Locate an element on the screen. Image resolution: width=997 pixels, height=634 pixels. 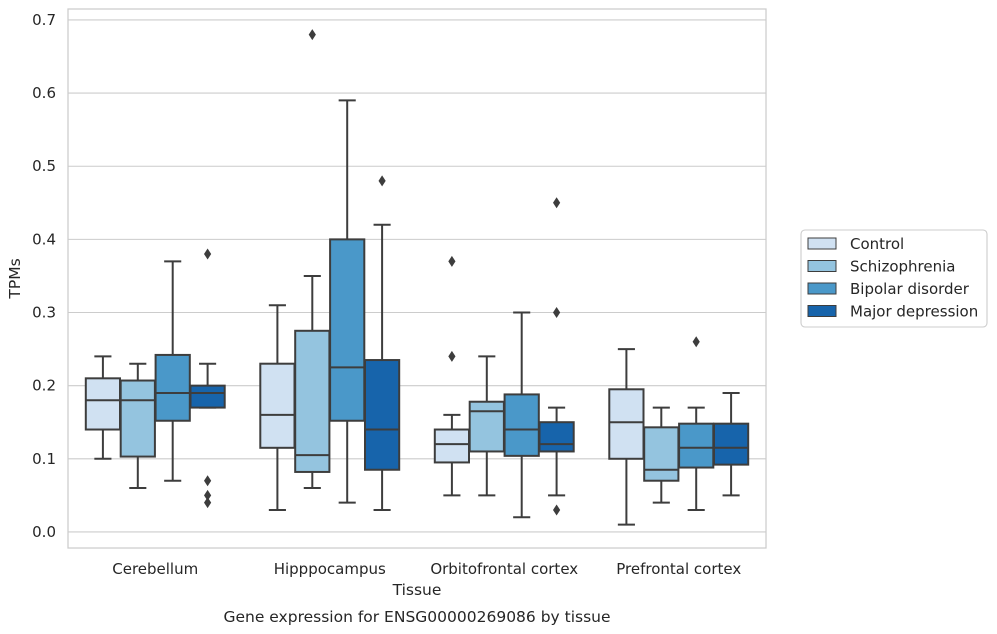
y-tick-label: 0.7 is located at coordinates (44, 20).